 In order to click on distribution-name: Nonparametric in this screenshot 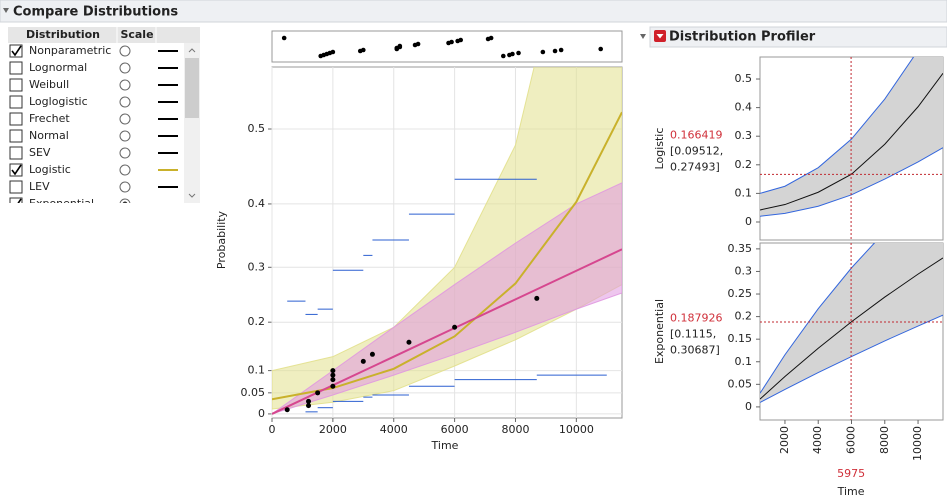, I will do `click(70, 50)`.